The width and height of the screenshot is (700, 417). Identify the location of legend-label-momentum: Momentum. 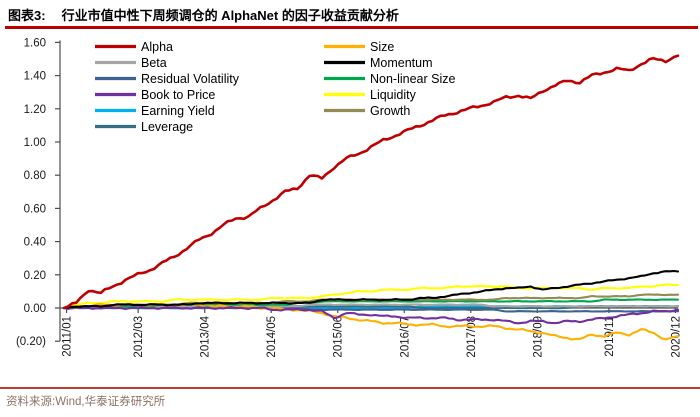
(401, 63).